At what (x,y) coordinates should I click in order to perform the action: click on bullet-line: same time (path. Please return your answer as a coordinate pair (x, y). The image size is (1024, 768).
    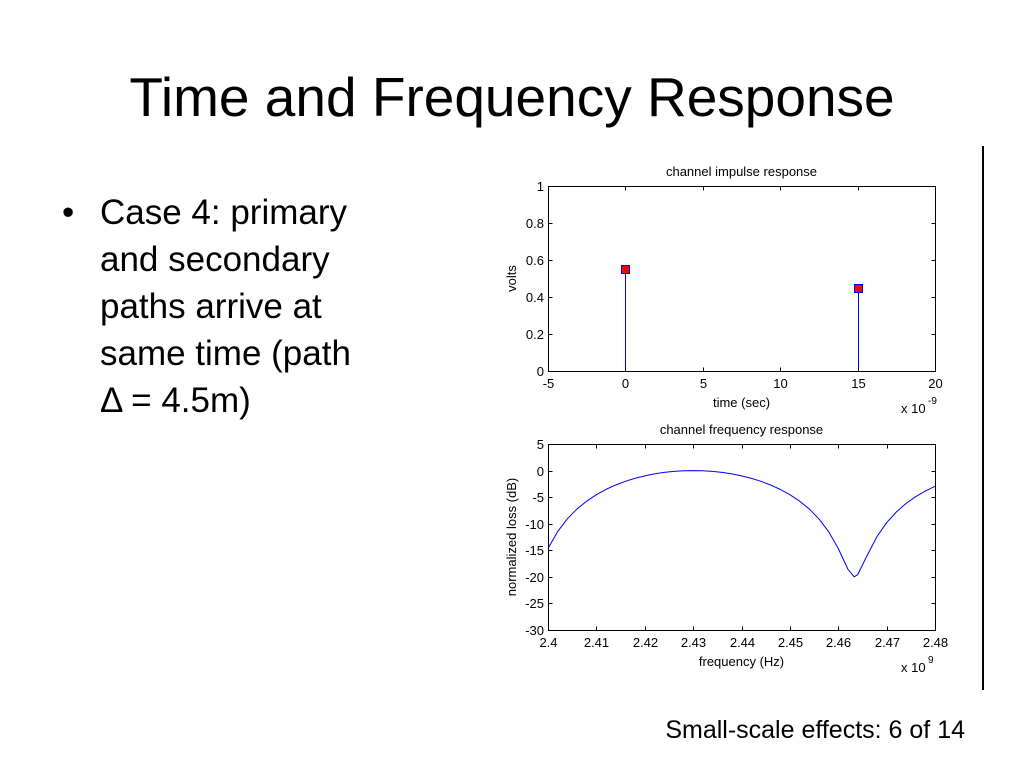
    Looking at the image, I should click on (225, 353).